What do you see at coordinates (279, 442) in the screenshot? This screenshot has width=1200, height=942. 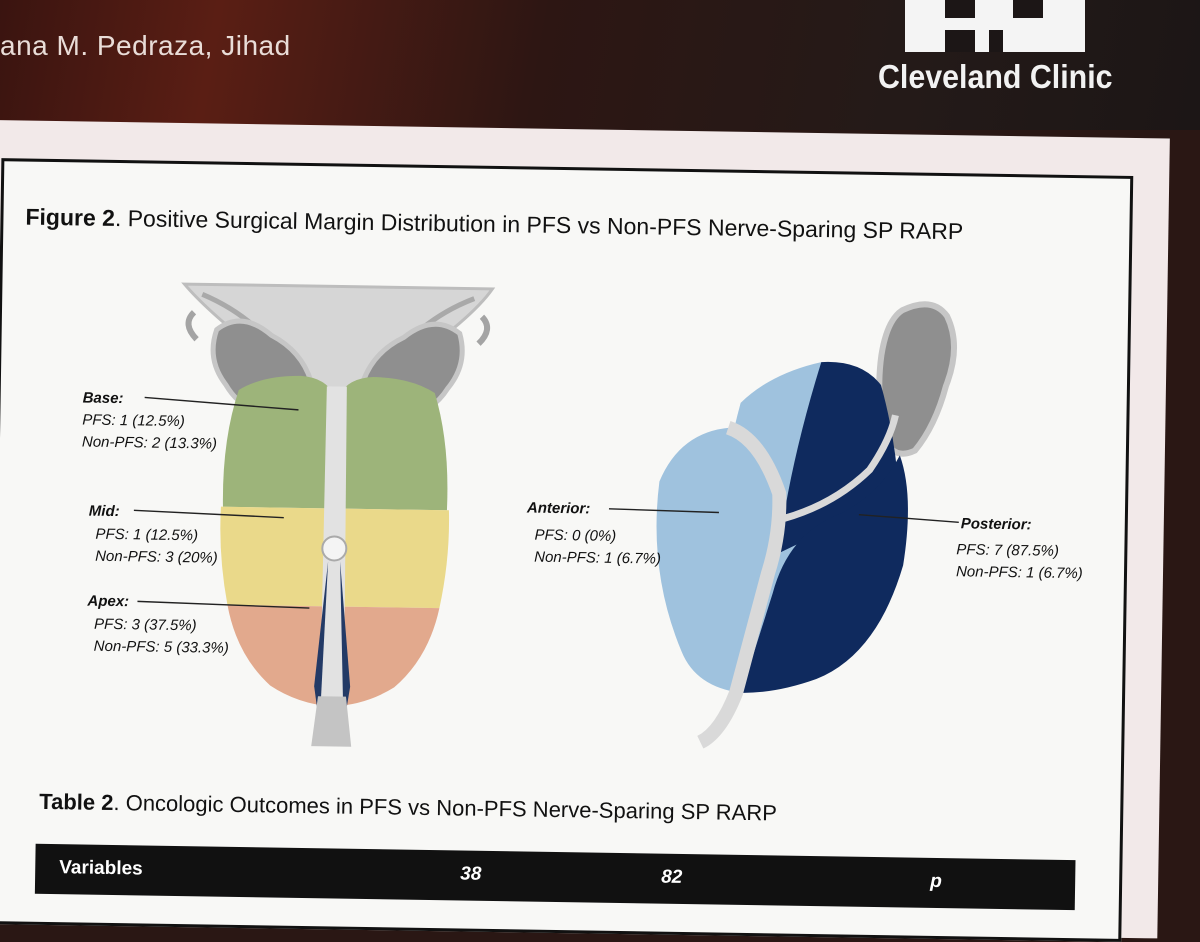 I see `base-zone` at bounding box center [279, 442].